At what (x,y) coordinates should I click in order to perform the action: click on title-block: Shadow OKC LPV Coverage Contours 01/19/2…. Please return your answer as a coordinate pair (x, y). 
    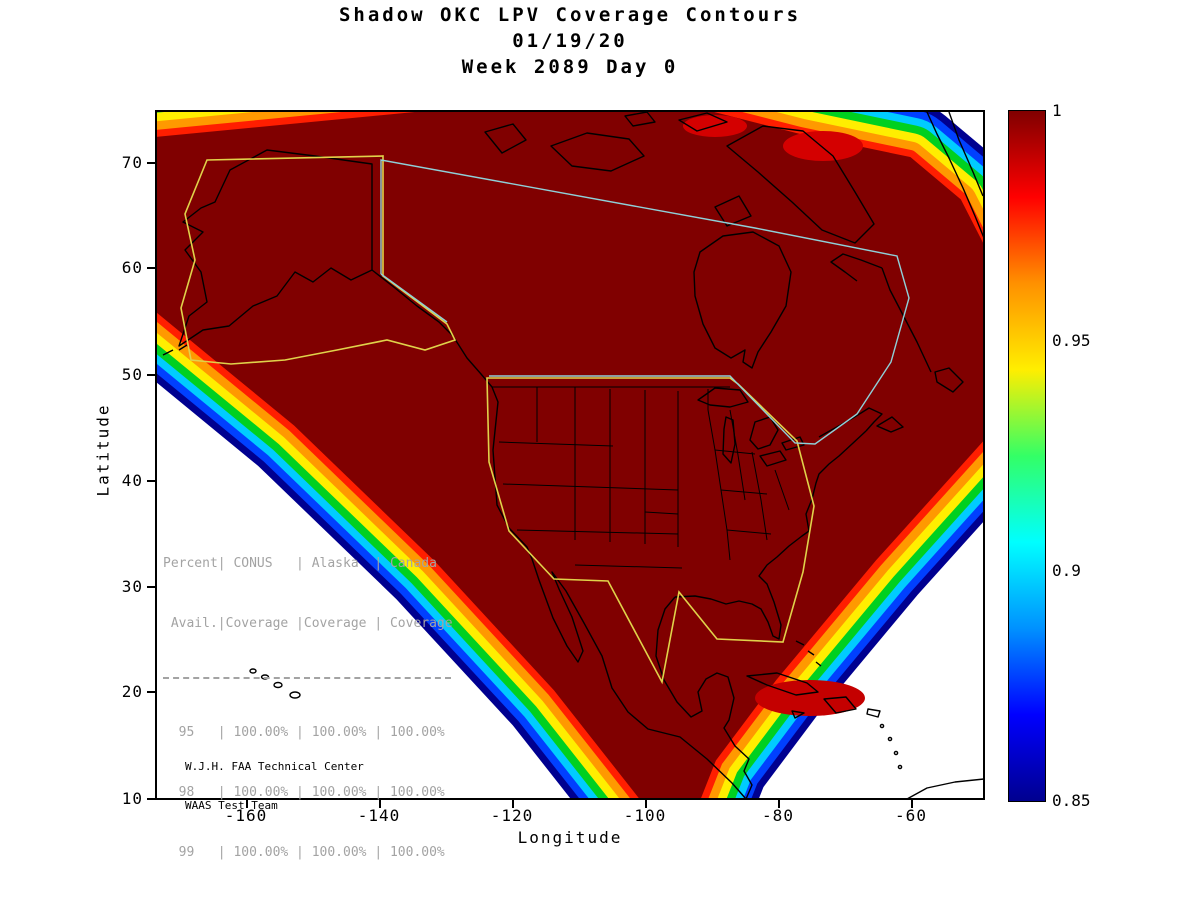
    Looking at the image, I should click on (570, 41).